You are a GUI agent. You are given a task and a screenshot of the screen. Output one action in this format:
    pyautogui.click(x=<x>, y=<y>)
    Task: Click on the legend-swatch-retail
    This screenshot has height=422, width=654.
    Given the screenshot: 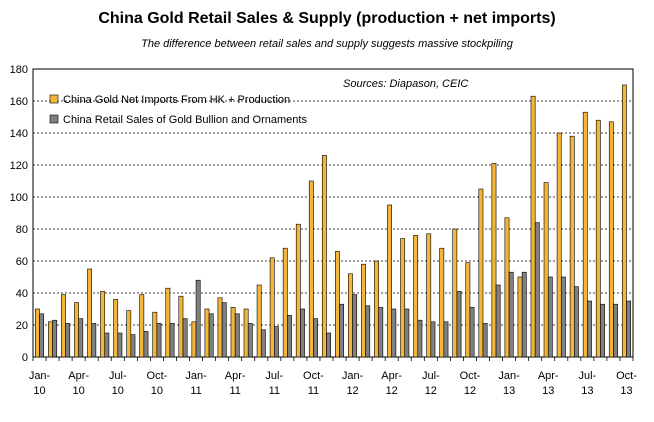 What is the action you would take?
    pyautogui.click(x=54, y=119)
    